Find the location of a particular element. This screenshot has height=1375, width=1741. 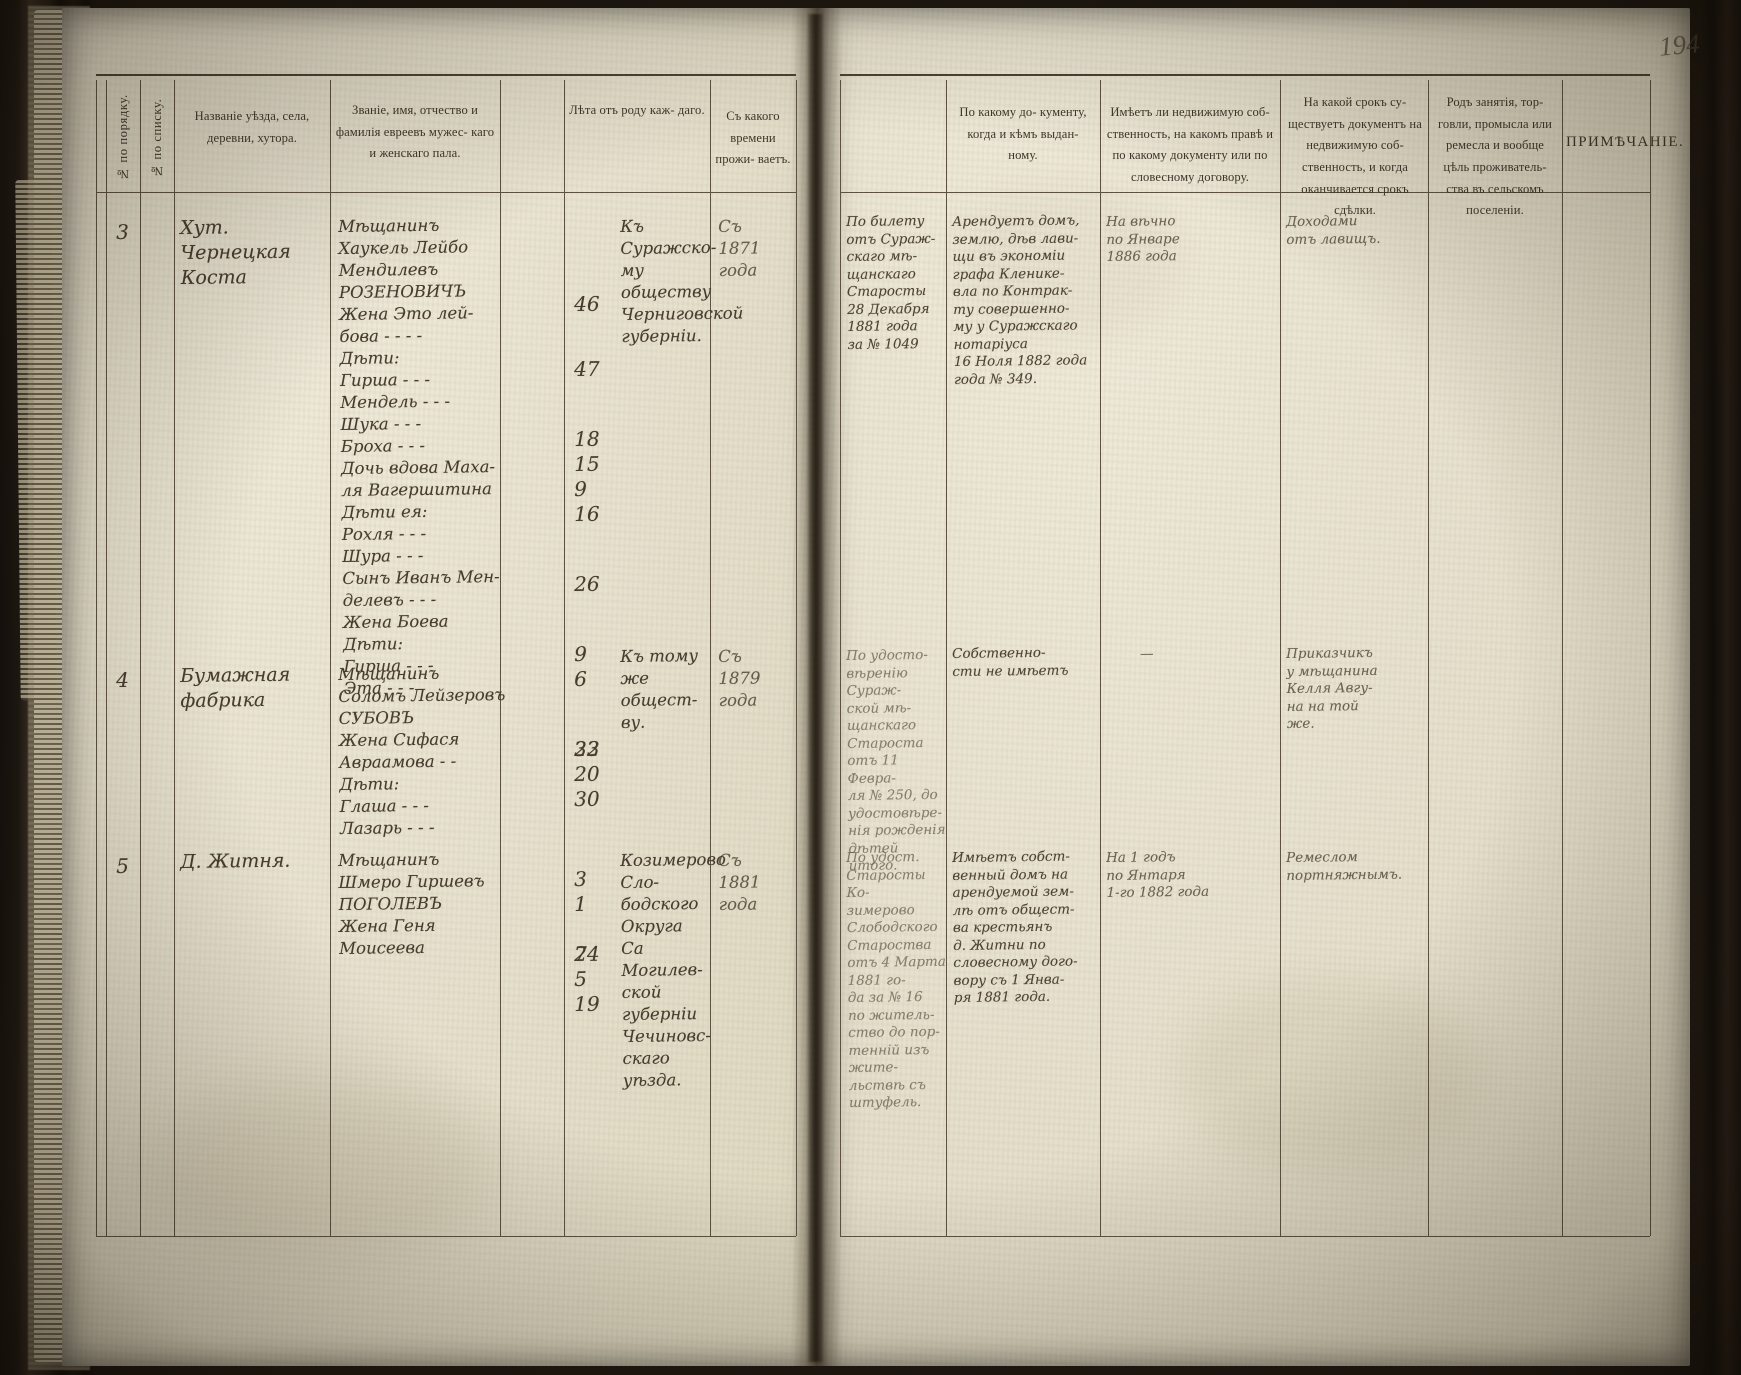

row-4-since: Съ 1879 года is located at coordinates (739, 678).